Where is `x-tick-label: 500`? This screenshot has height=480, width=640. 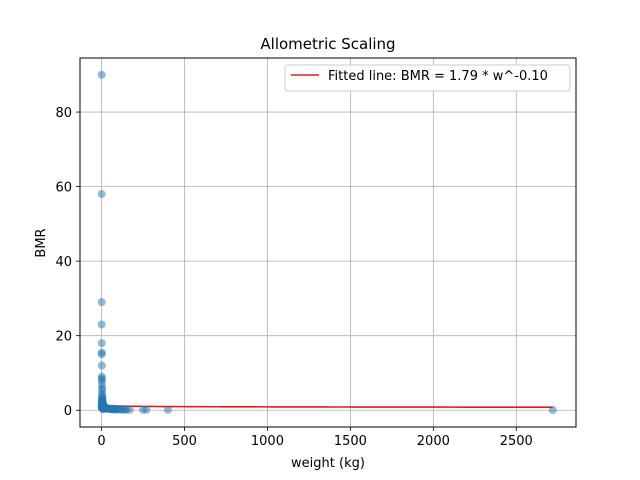
x-tick-label: 500 is located at coordinates (184, 441).